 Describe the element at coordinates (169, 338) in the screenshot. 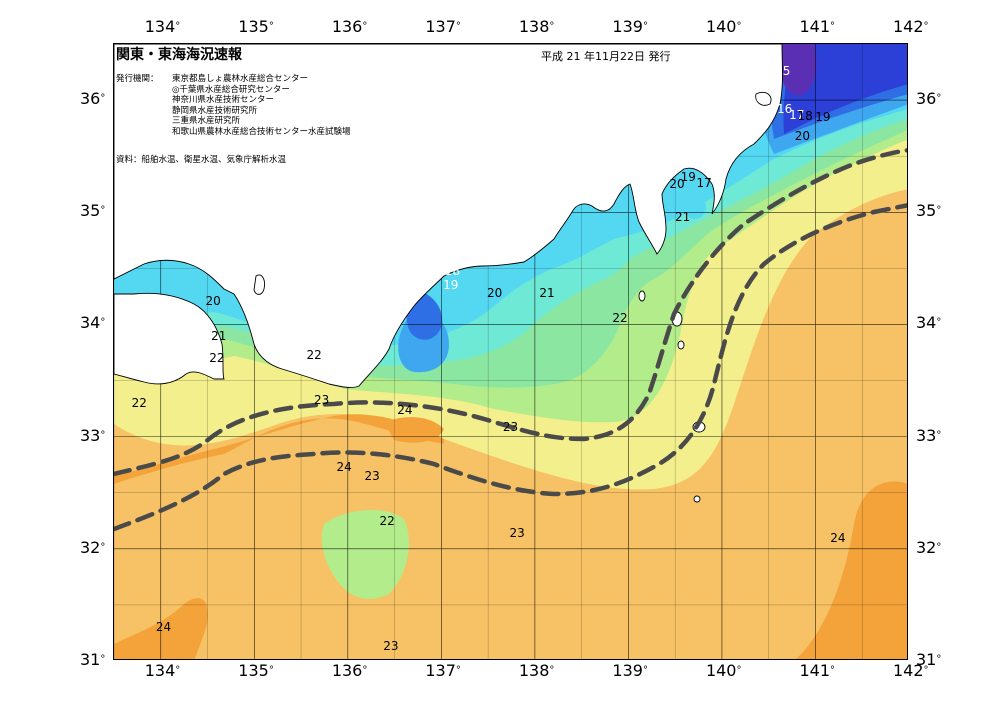

I see `shikoku` at that location.